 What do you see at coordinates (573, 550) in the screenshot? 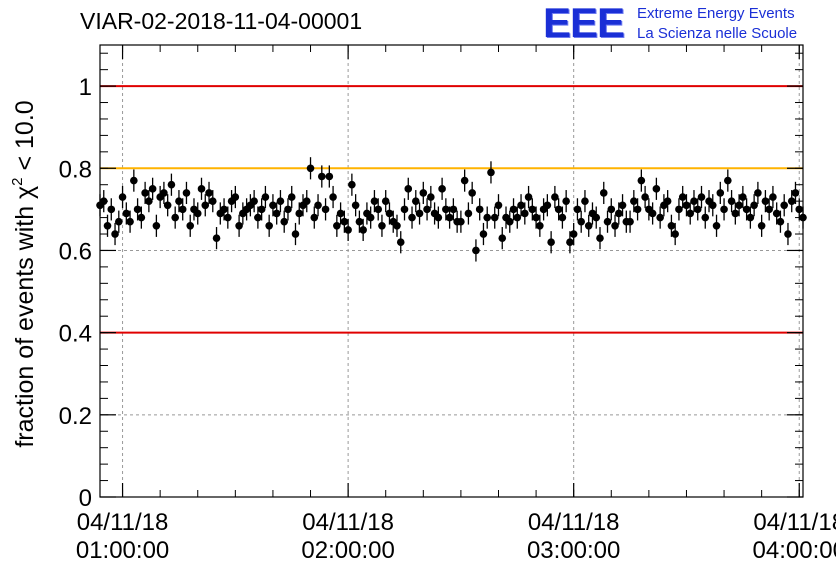
I see `x-tick-time: 03:00:00` at bounding box center [573, 550].